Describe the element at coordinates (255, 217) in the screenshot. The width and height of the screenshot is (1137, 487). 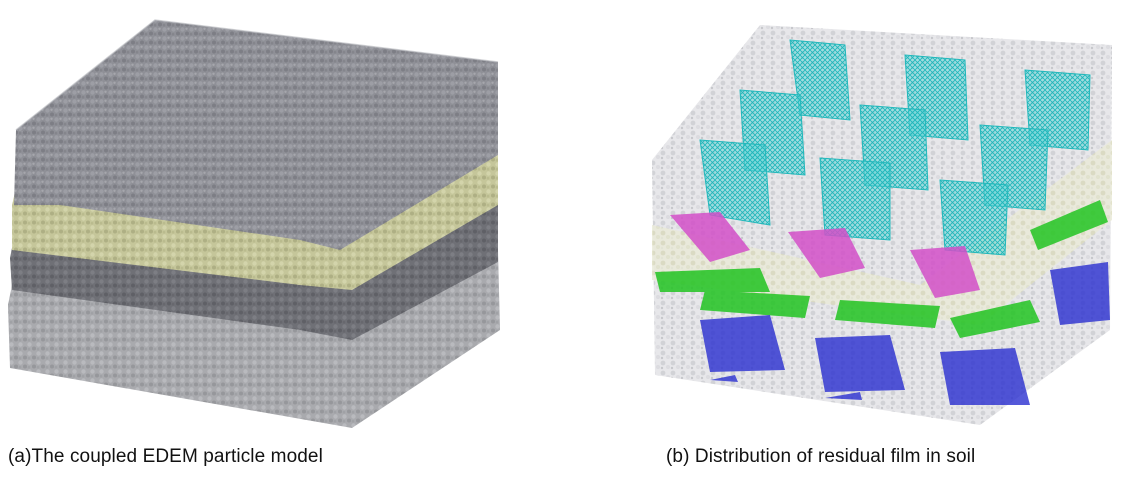
I see `yellow-soil-layer` at that location.